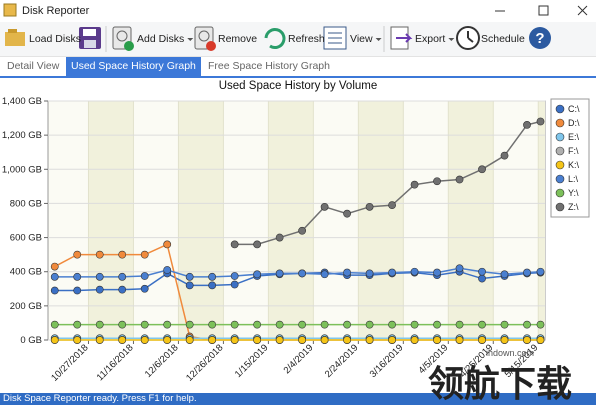 Image resolution: width=596 pixels, height=405 pixels. Describe the element at coordinates (115, 362) in the screenshot. I see `x-tick-label: 11/16/2018` at that location.